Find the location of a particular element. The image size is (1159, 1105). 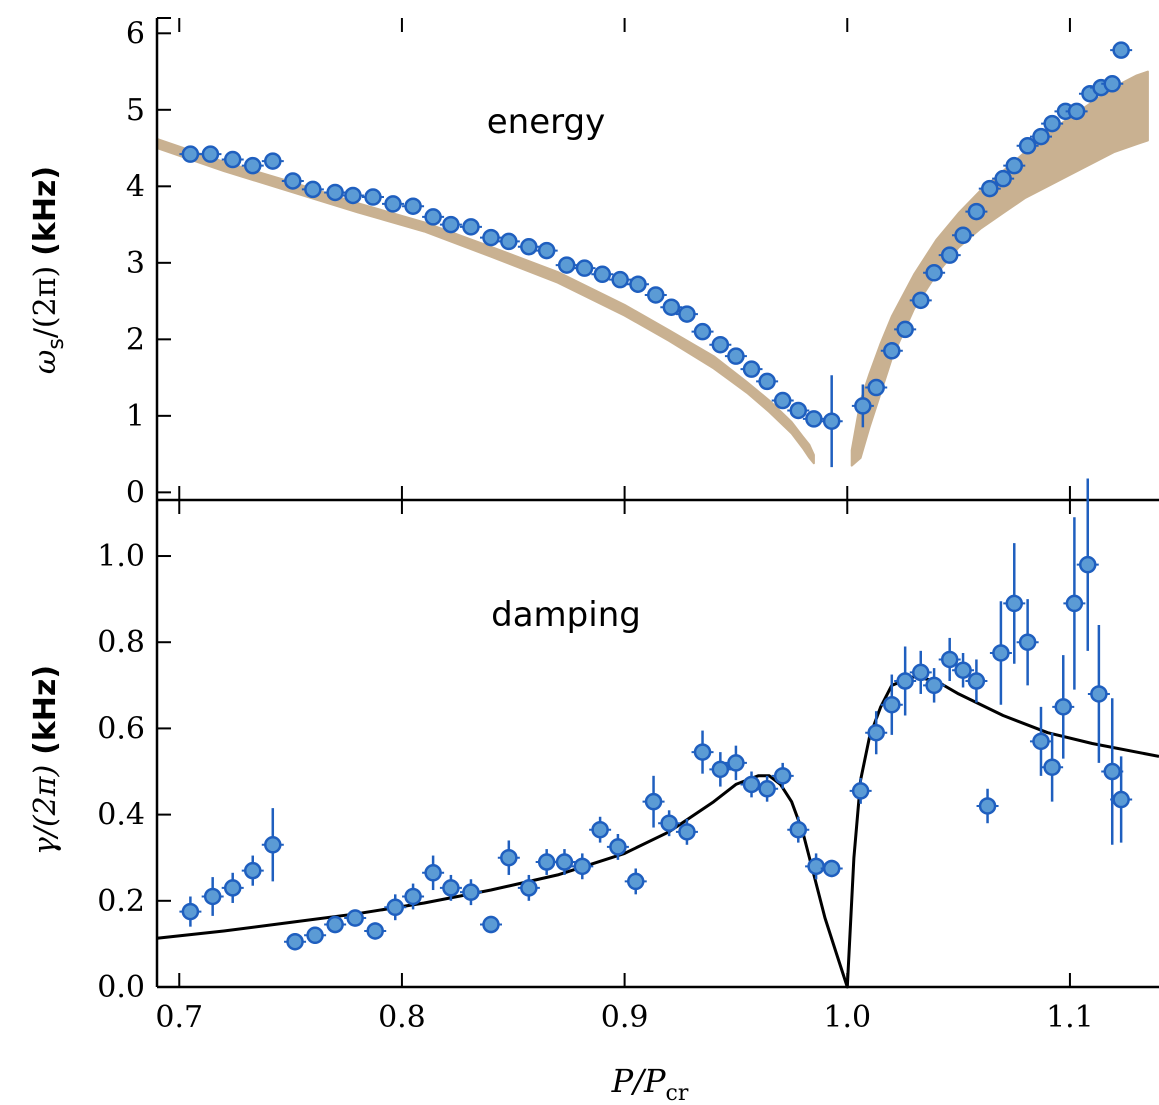

xtick-label: 1.1 is located at coordinates (1070, 1017).